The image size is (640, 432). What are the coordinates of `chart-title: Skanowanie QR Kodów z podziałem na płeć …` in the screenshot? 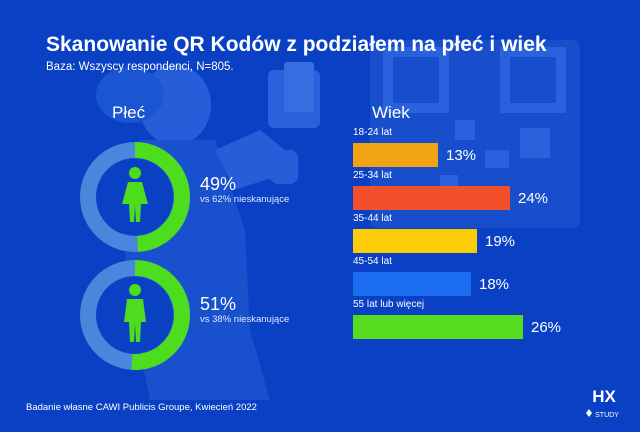 It's located at (296, 44).